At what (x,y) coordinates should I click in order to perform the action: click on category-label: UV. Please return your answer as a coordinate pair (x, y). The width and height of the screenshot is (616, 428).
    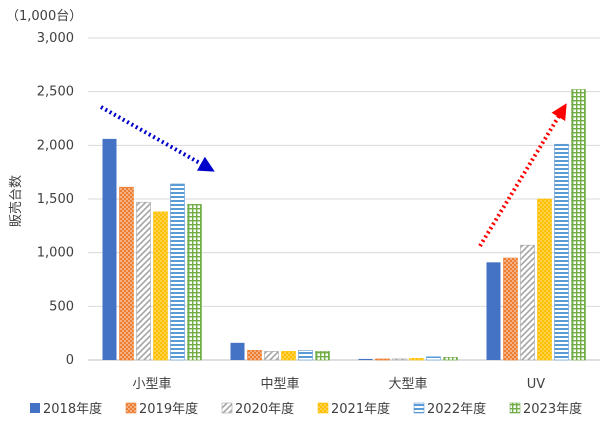
    Looking at the image, I should click on (536, 384).